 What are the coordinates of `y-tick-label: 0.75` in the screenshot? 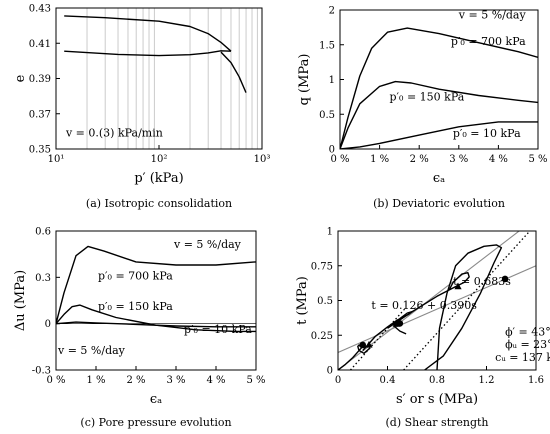 It's located at (322, 266).